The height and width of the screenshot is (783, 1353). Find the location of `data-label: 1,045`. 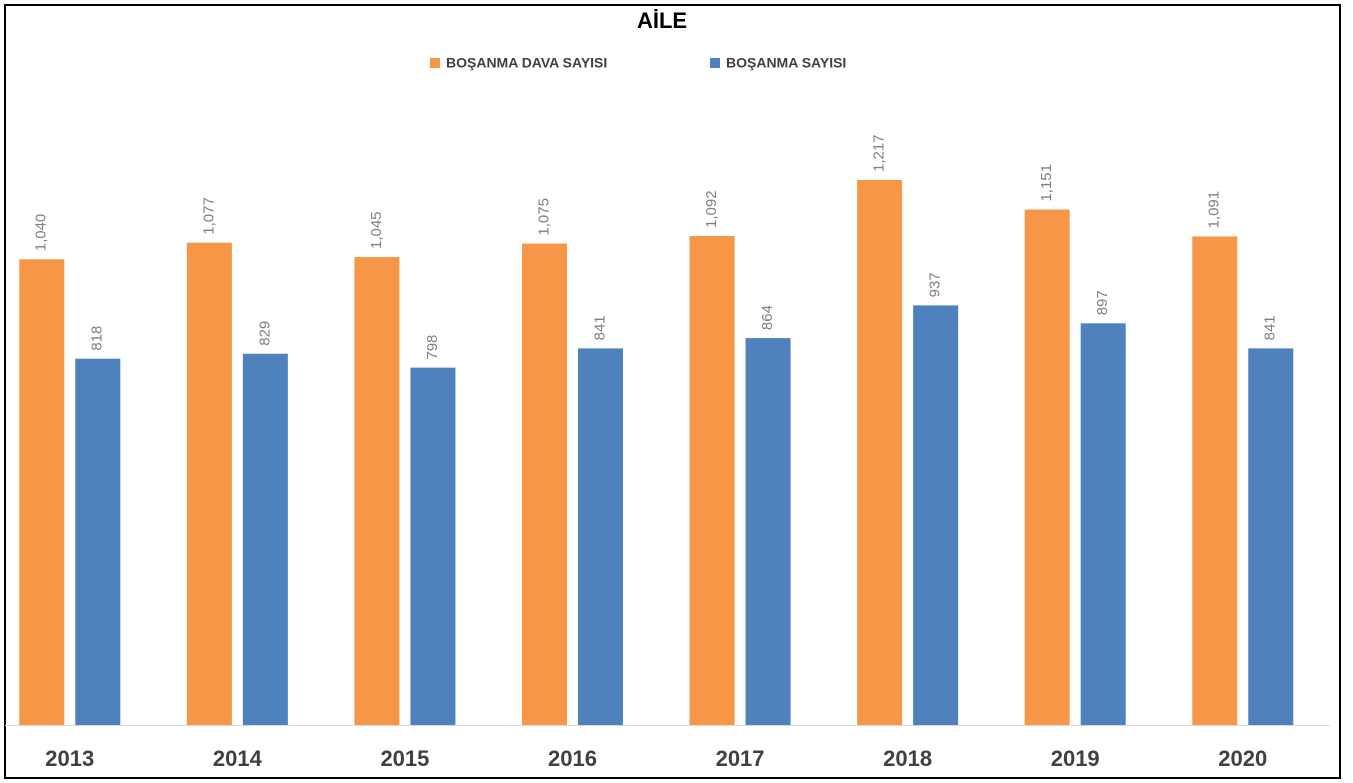

data-label: 1,045 is located at coordinates (376, 230).